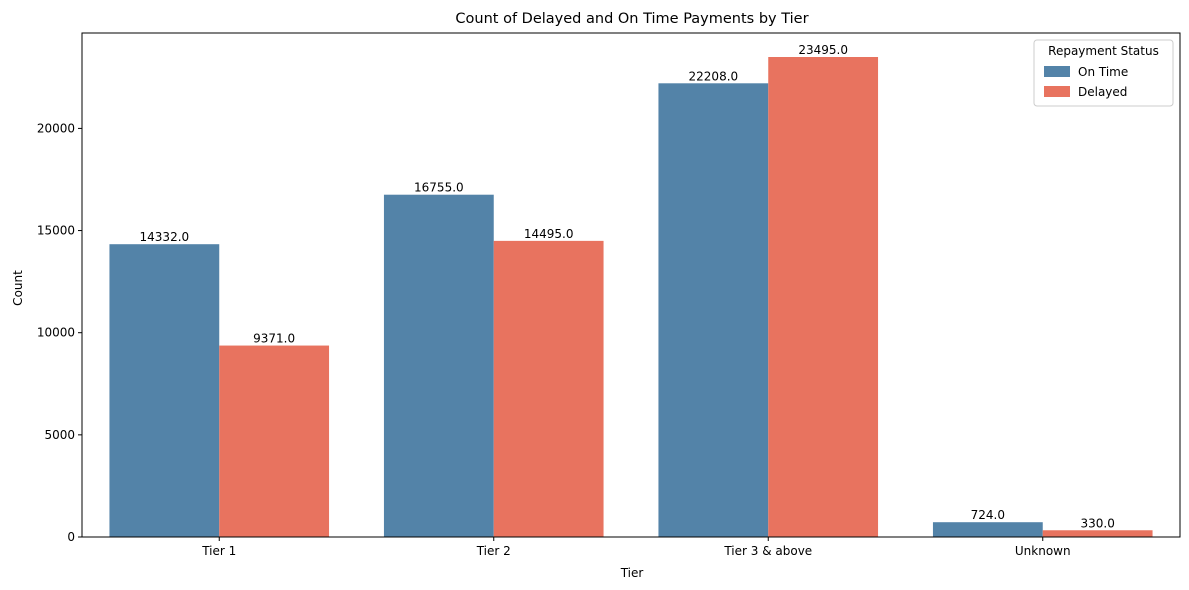 The image size is (1189, 590). Describe the element at coordinates (56, 333) in the screenshot. I see `y-tick-label: 10000` at that location.